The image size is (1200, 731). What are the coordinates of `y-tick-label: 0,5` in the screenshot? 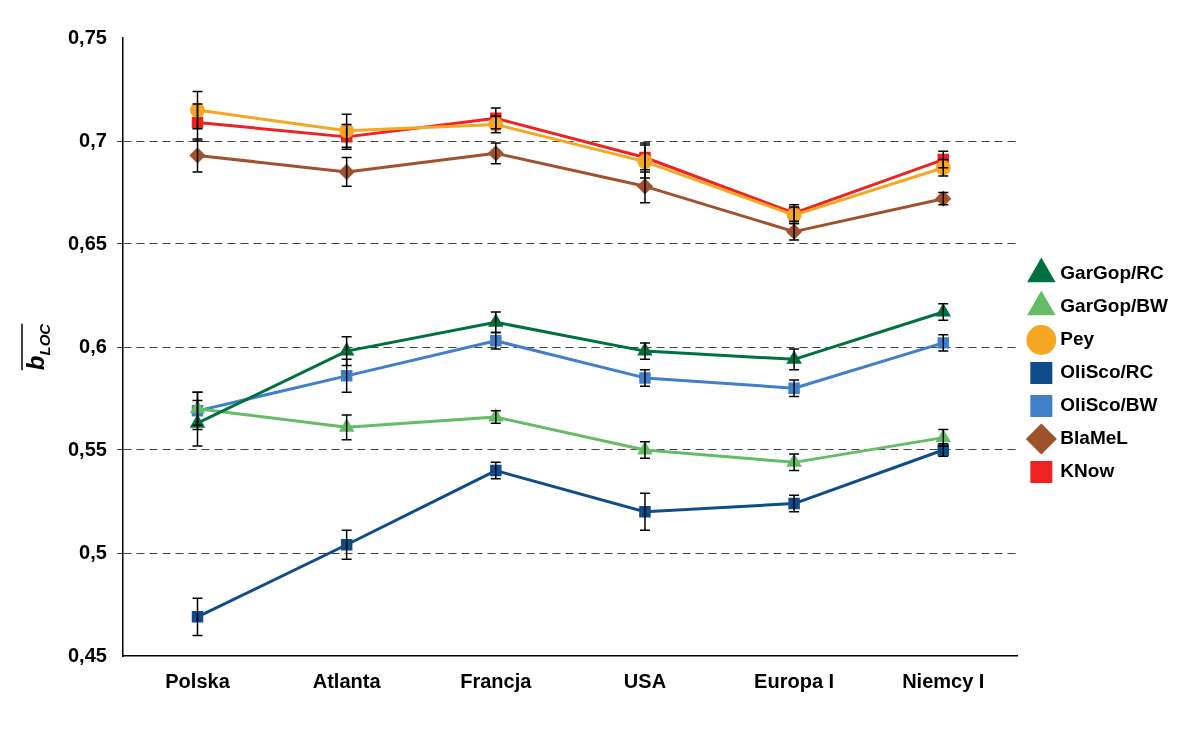 It's located at (93, 551).